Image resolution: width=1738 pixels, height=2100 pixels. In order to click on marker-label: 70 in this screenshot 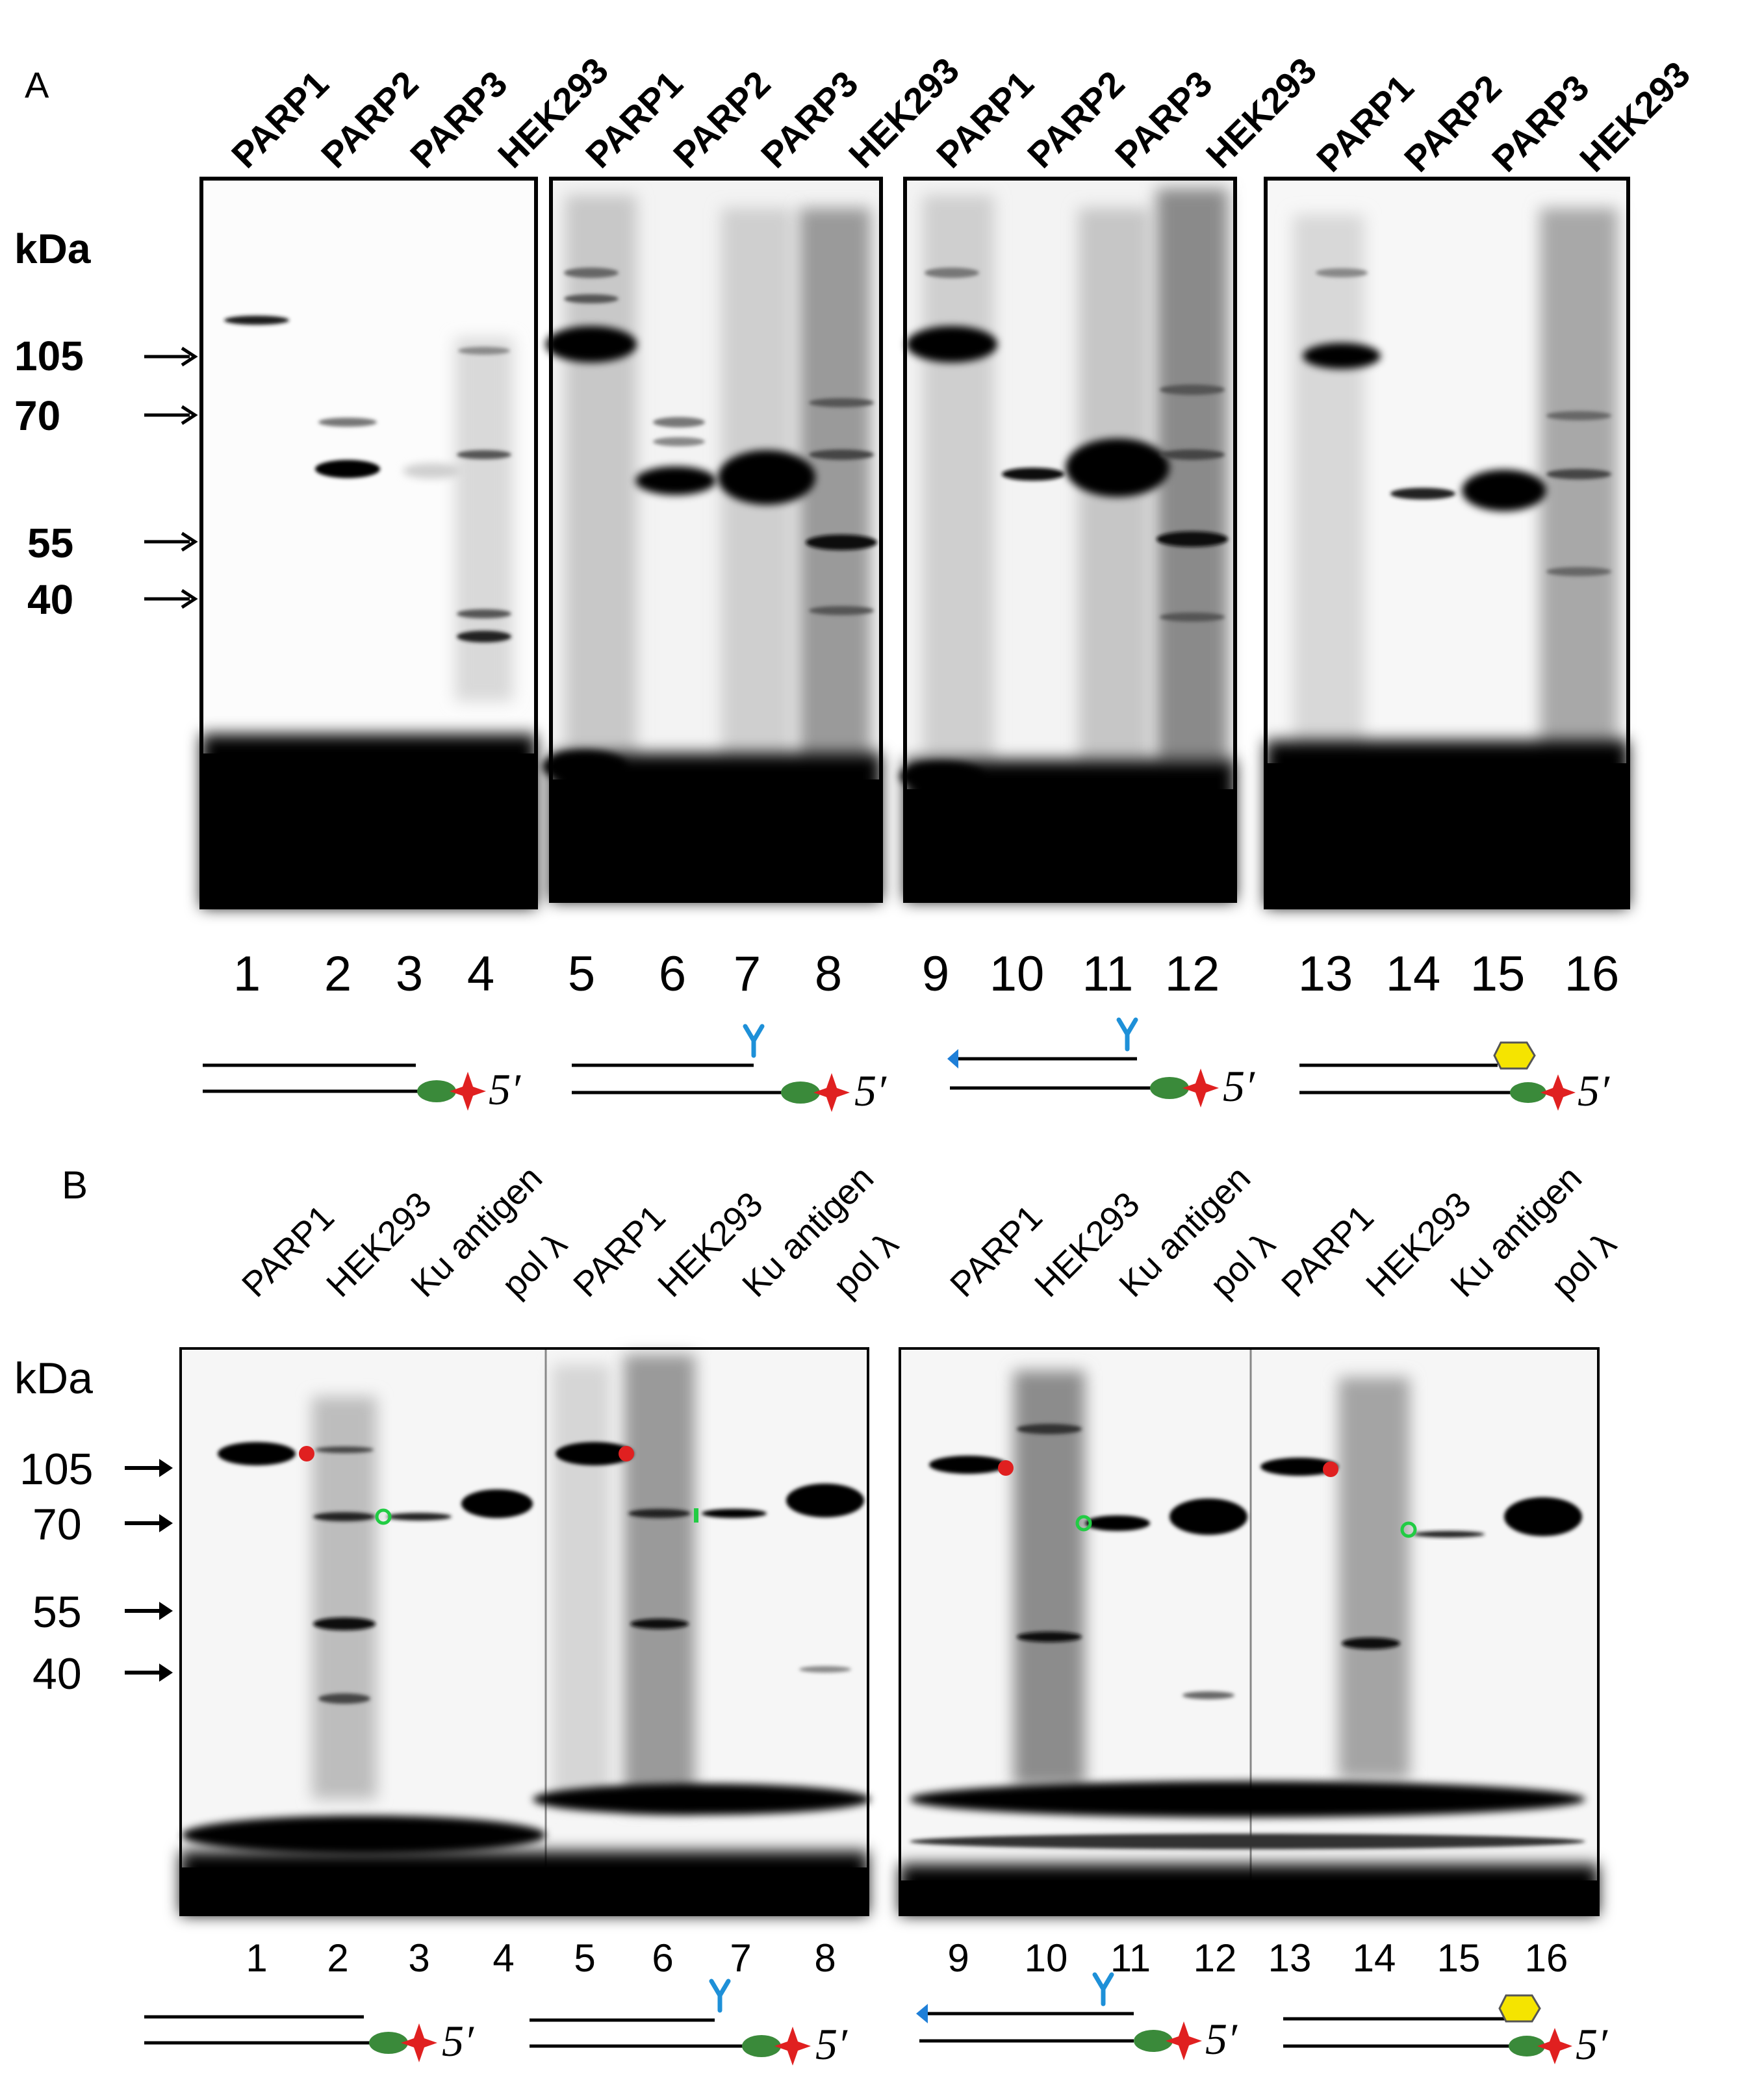, I will do `click(57, 1524)`.